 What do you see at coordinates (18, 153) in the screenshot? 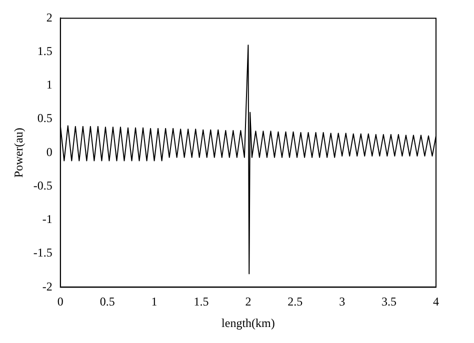
I see `y-axis-title: Power(au)` at bounding box center [18, 153].